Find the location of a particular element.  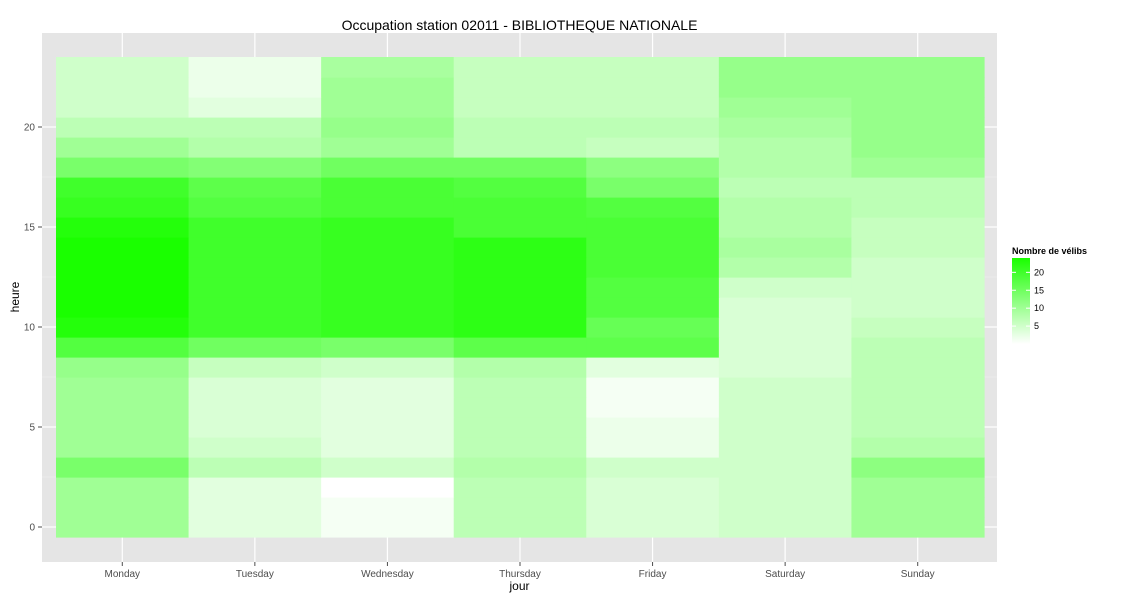

x-axis-title: jour is located at coordinates (518, 586).